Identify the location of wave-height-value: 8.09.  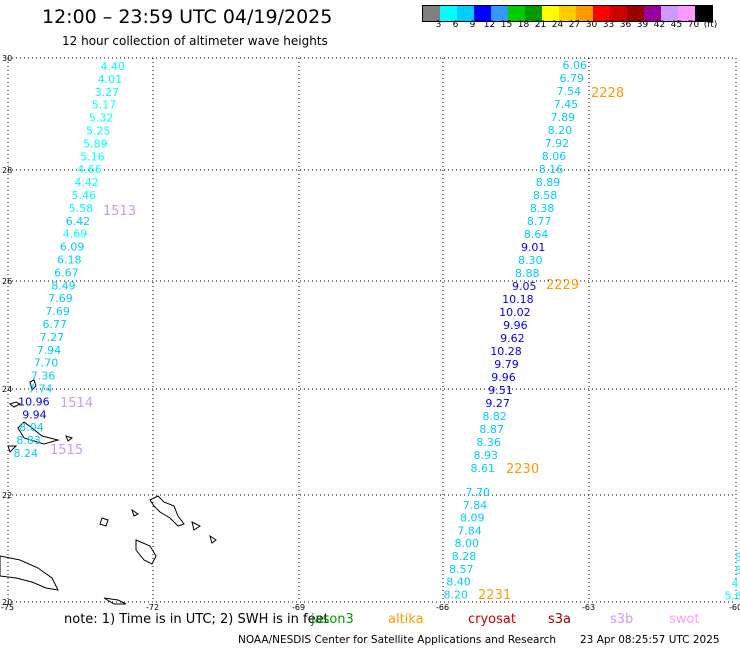
(472, 518).